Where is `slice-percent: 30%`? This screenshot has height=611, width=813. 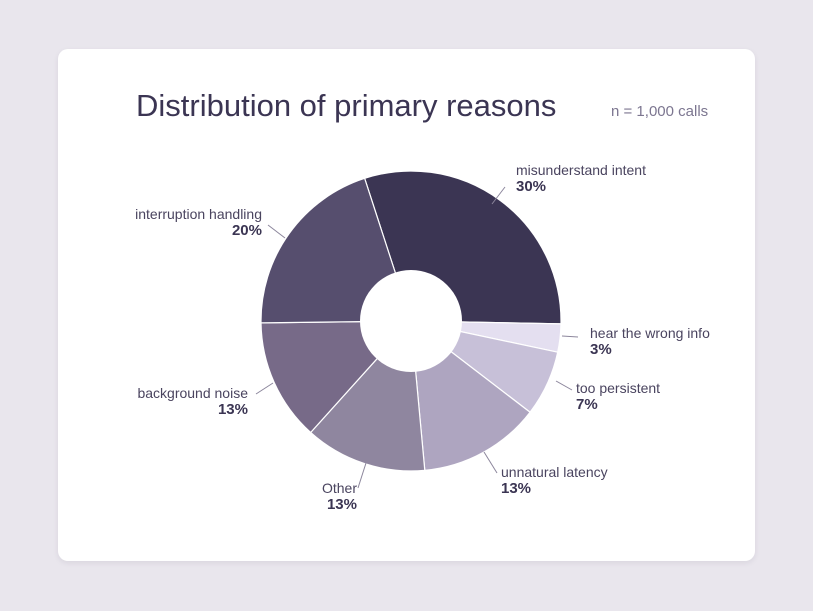
slice-percent: 30% is located at coordinates (531, 186).